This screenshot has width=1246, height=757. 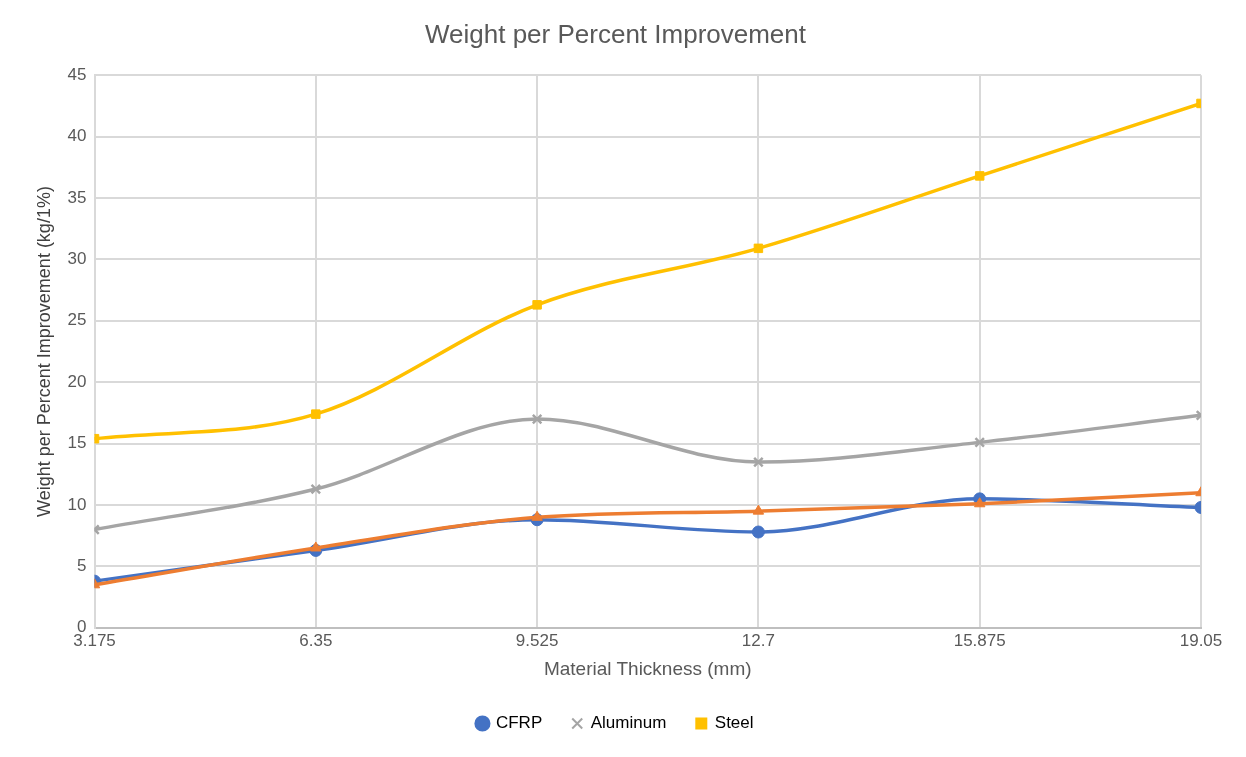 I want to click on y-tick-label: 5, so click(x=82, y=566).